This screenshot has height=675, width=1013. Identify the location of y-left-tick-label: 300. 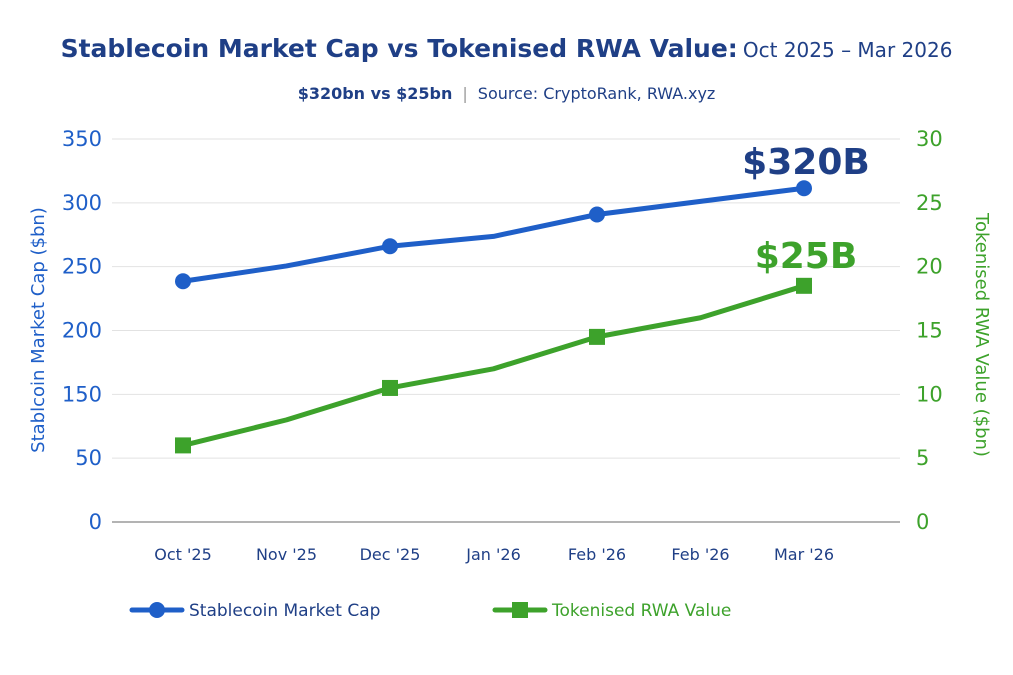
(82, 203).